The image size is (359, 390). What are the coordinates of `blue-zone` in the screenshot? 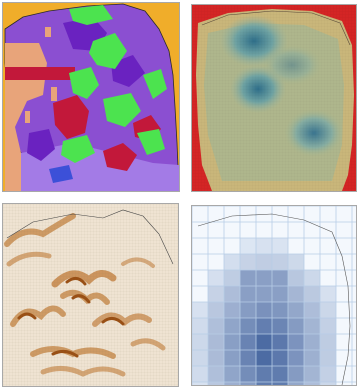 It's located at (61, 174).